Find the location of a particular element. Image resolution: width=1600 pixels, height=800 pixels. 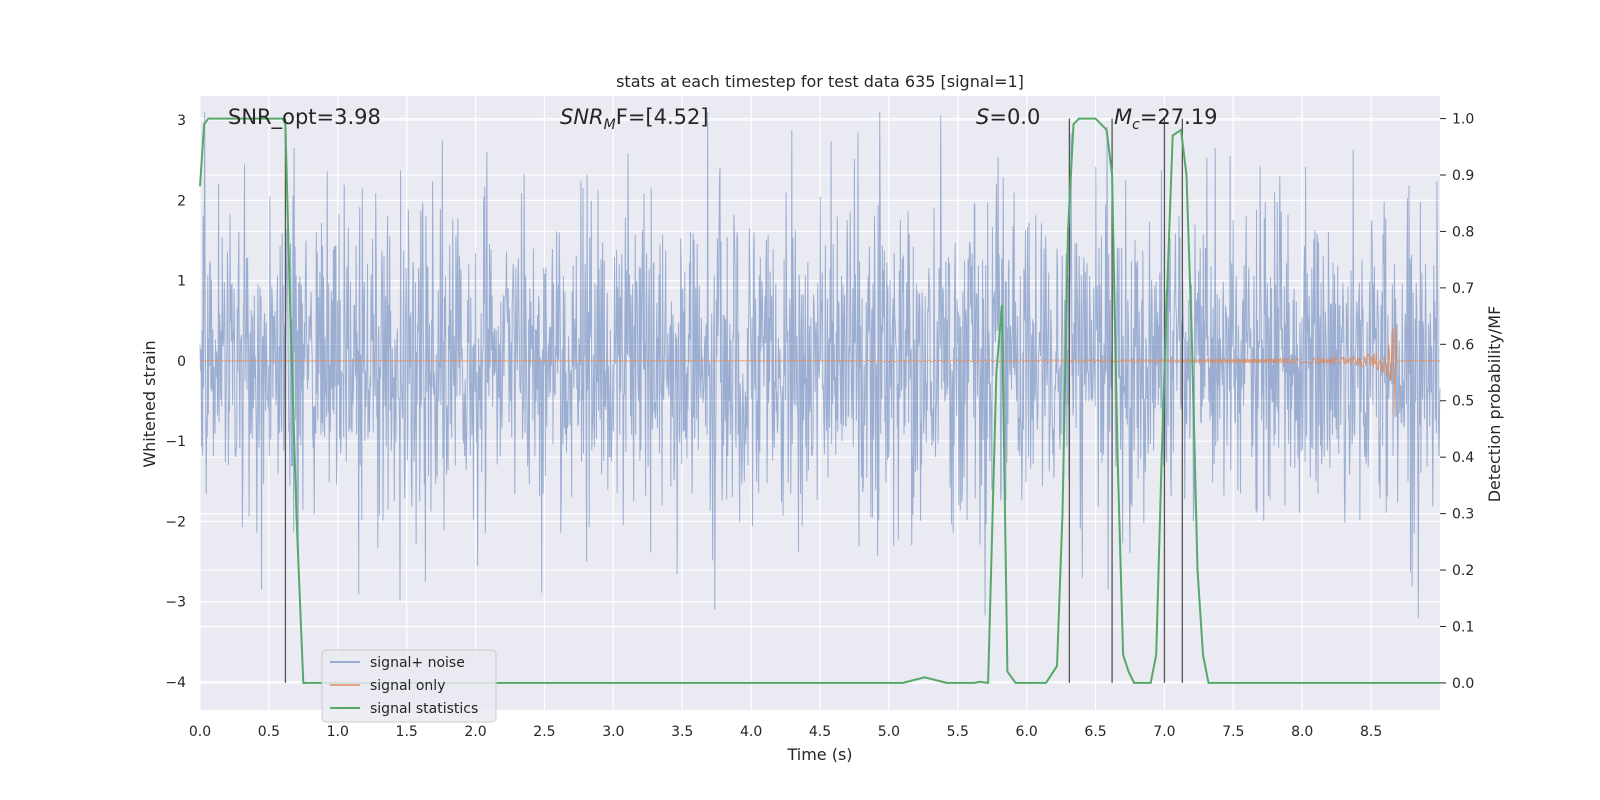

legend-label-signal: signal only is located at coordinates (407, 686).